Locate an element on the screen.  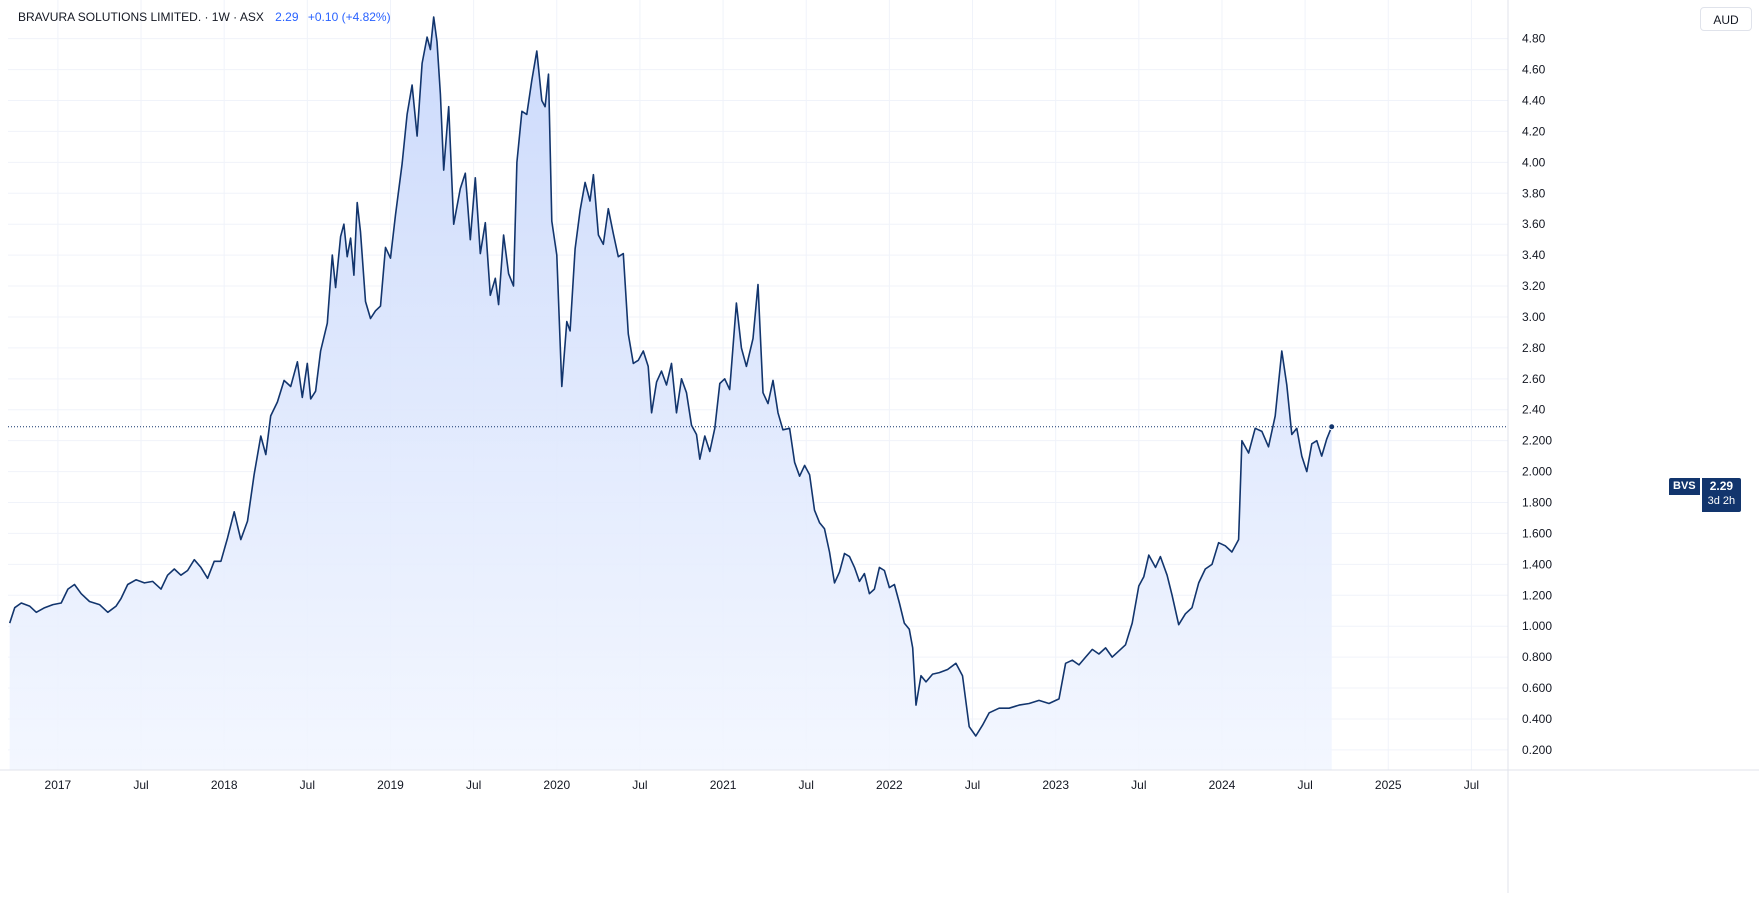
bar-countdown: 3d 2h is located at coordinates (1721, 501).